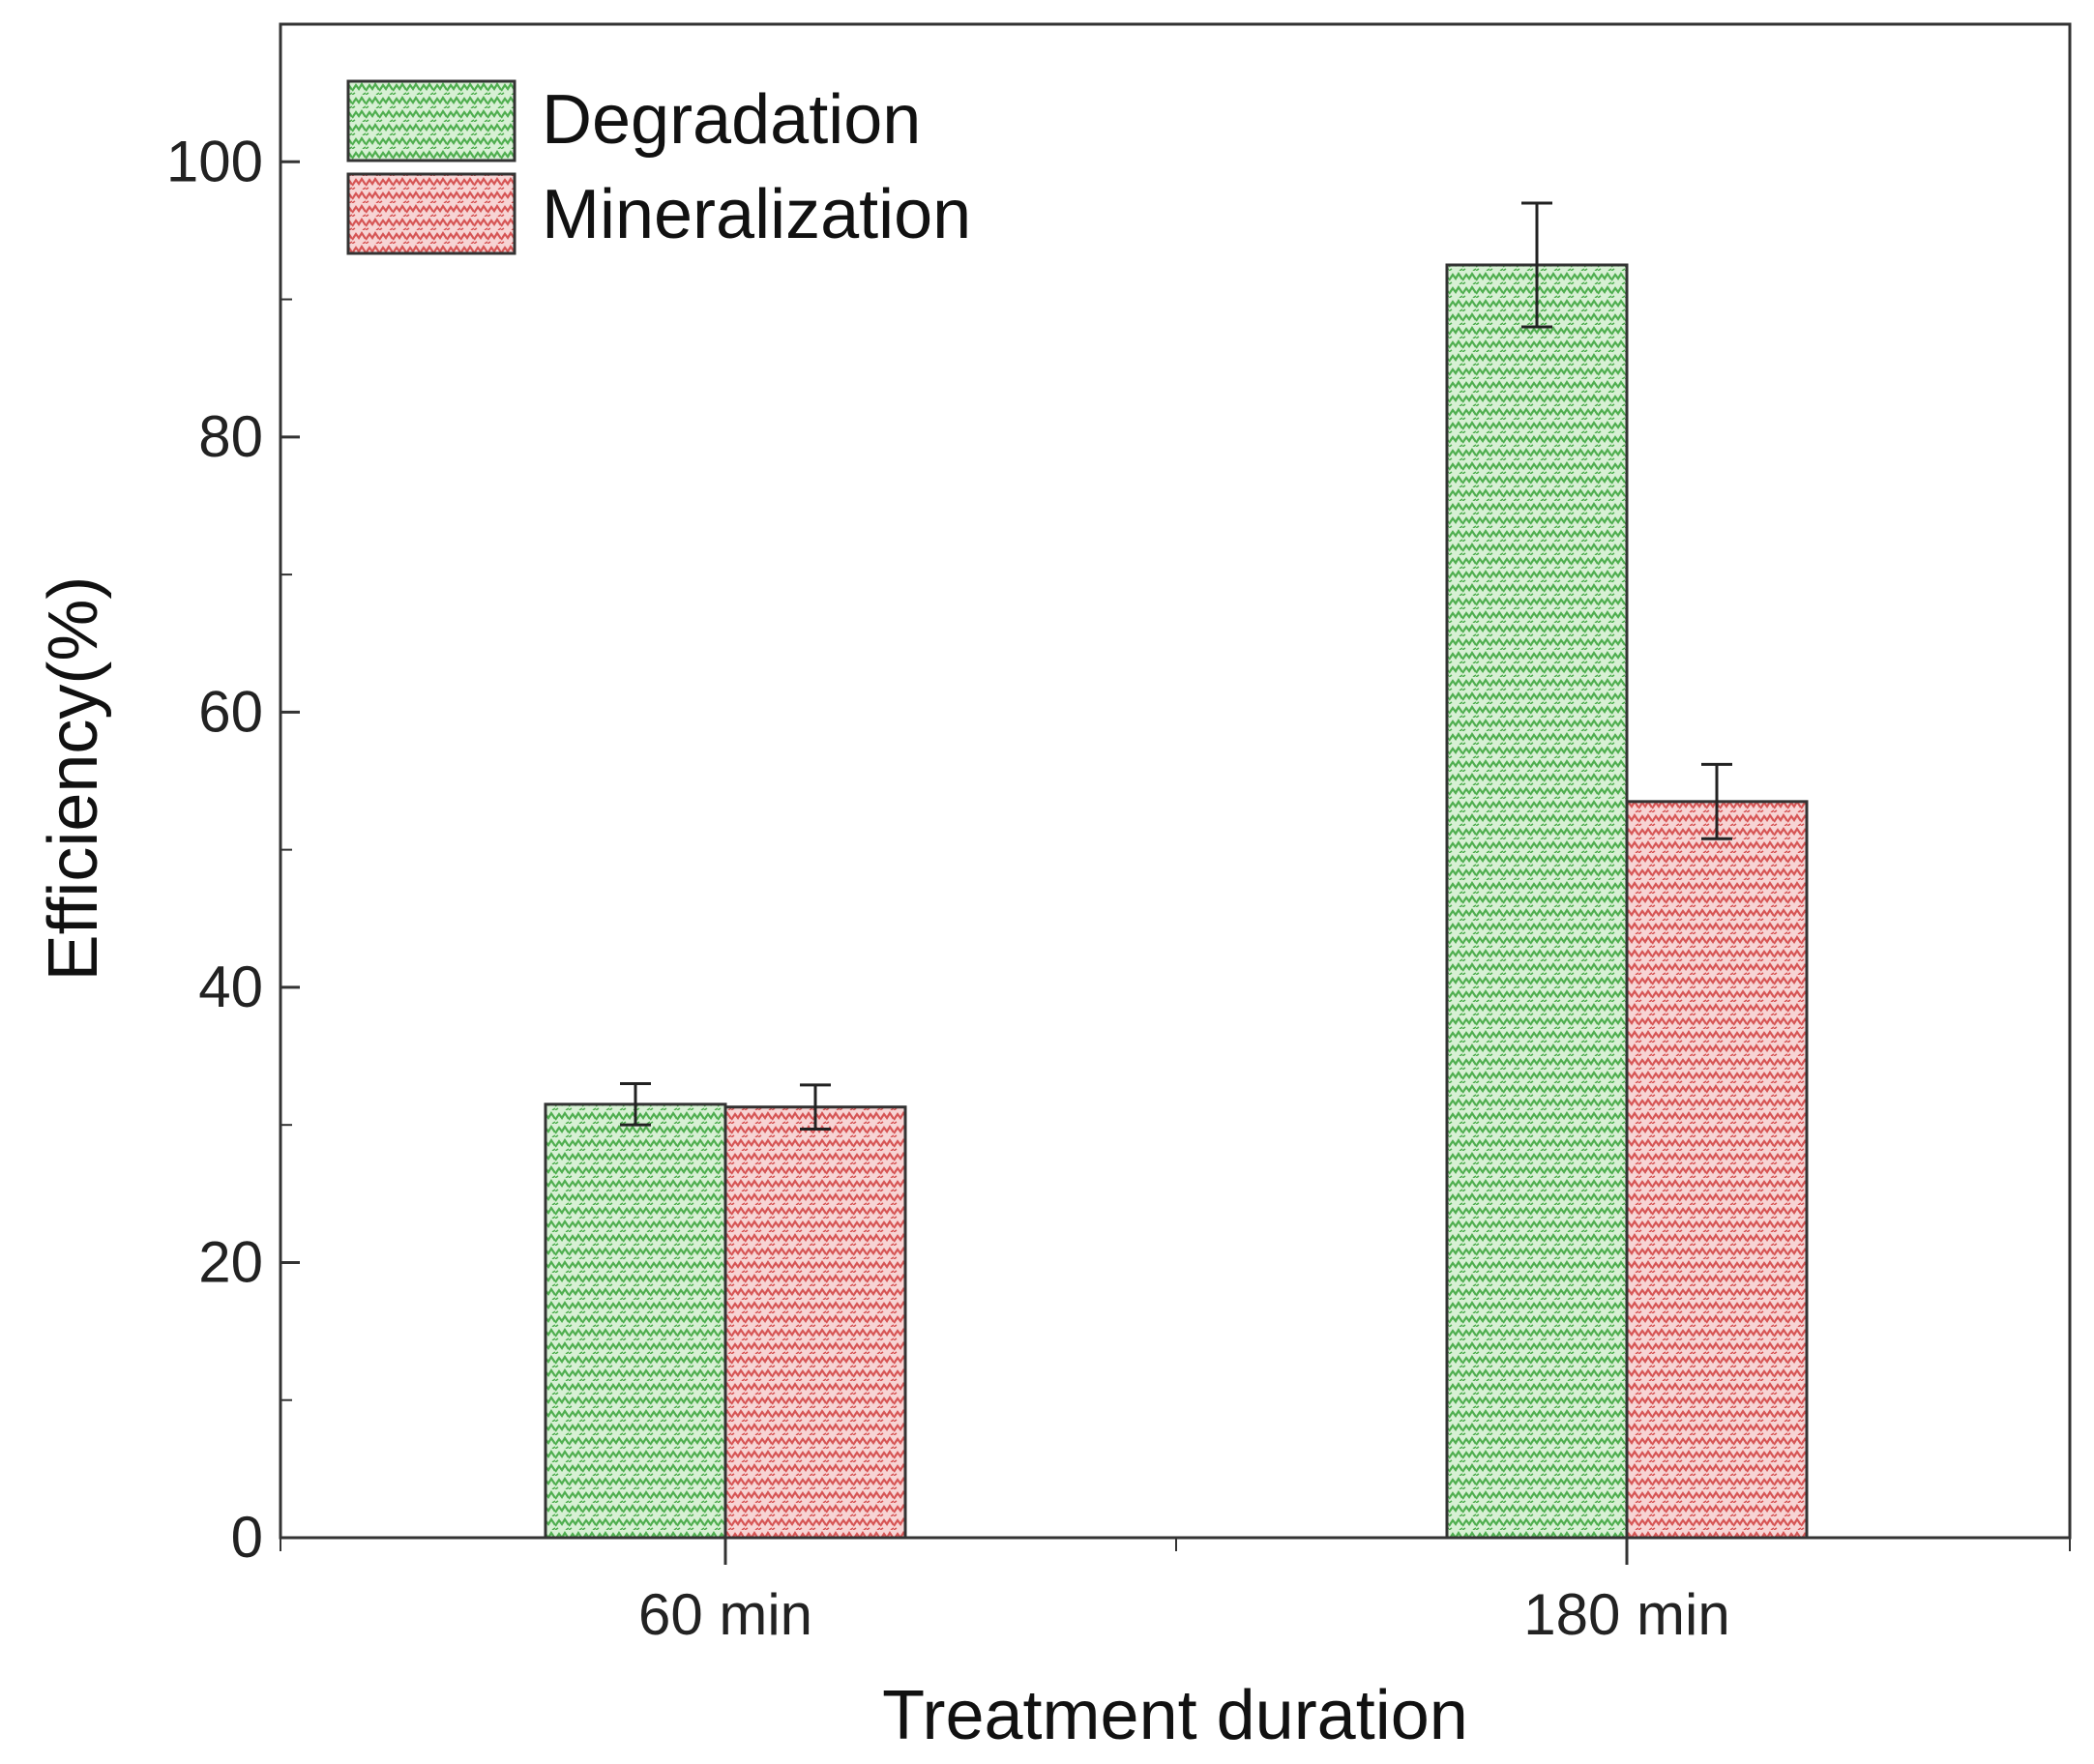 The width and height of the screenshot is (2094, 1764). I want to click on y-tick-label: 100, so click(214, 161).